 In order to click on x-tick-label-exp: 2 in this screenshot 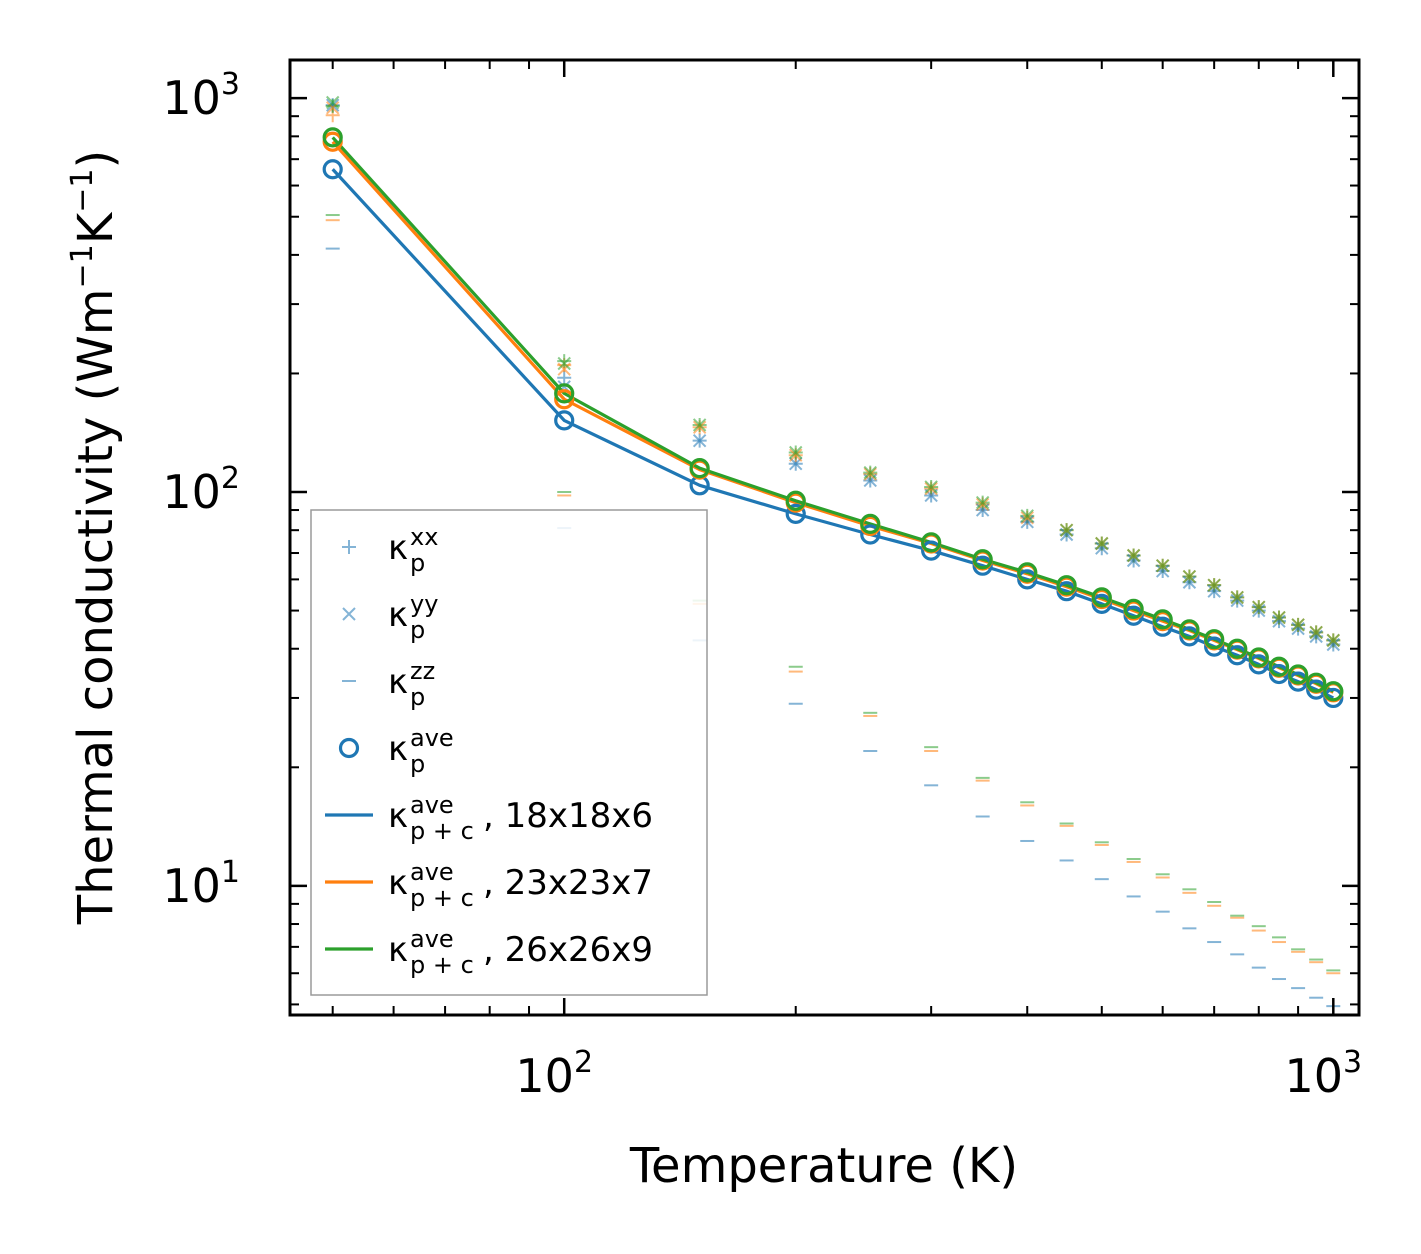, I will do `click(583, 1062)`.